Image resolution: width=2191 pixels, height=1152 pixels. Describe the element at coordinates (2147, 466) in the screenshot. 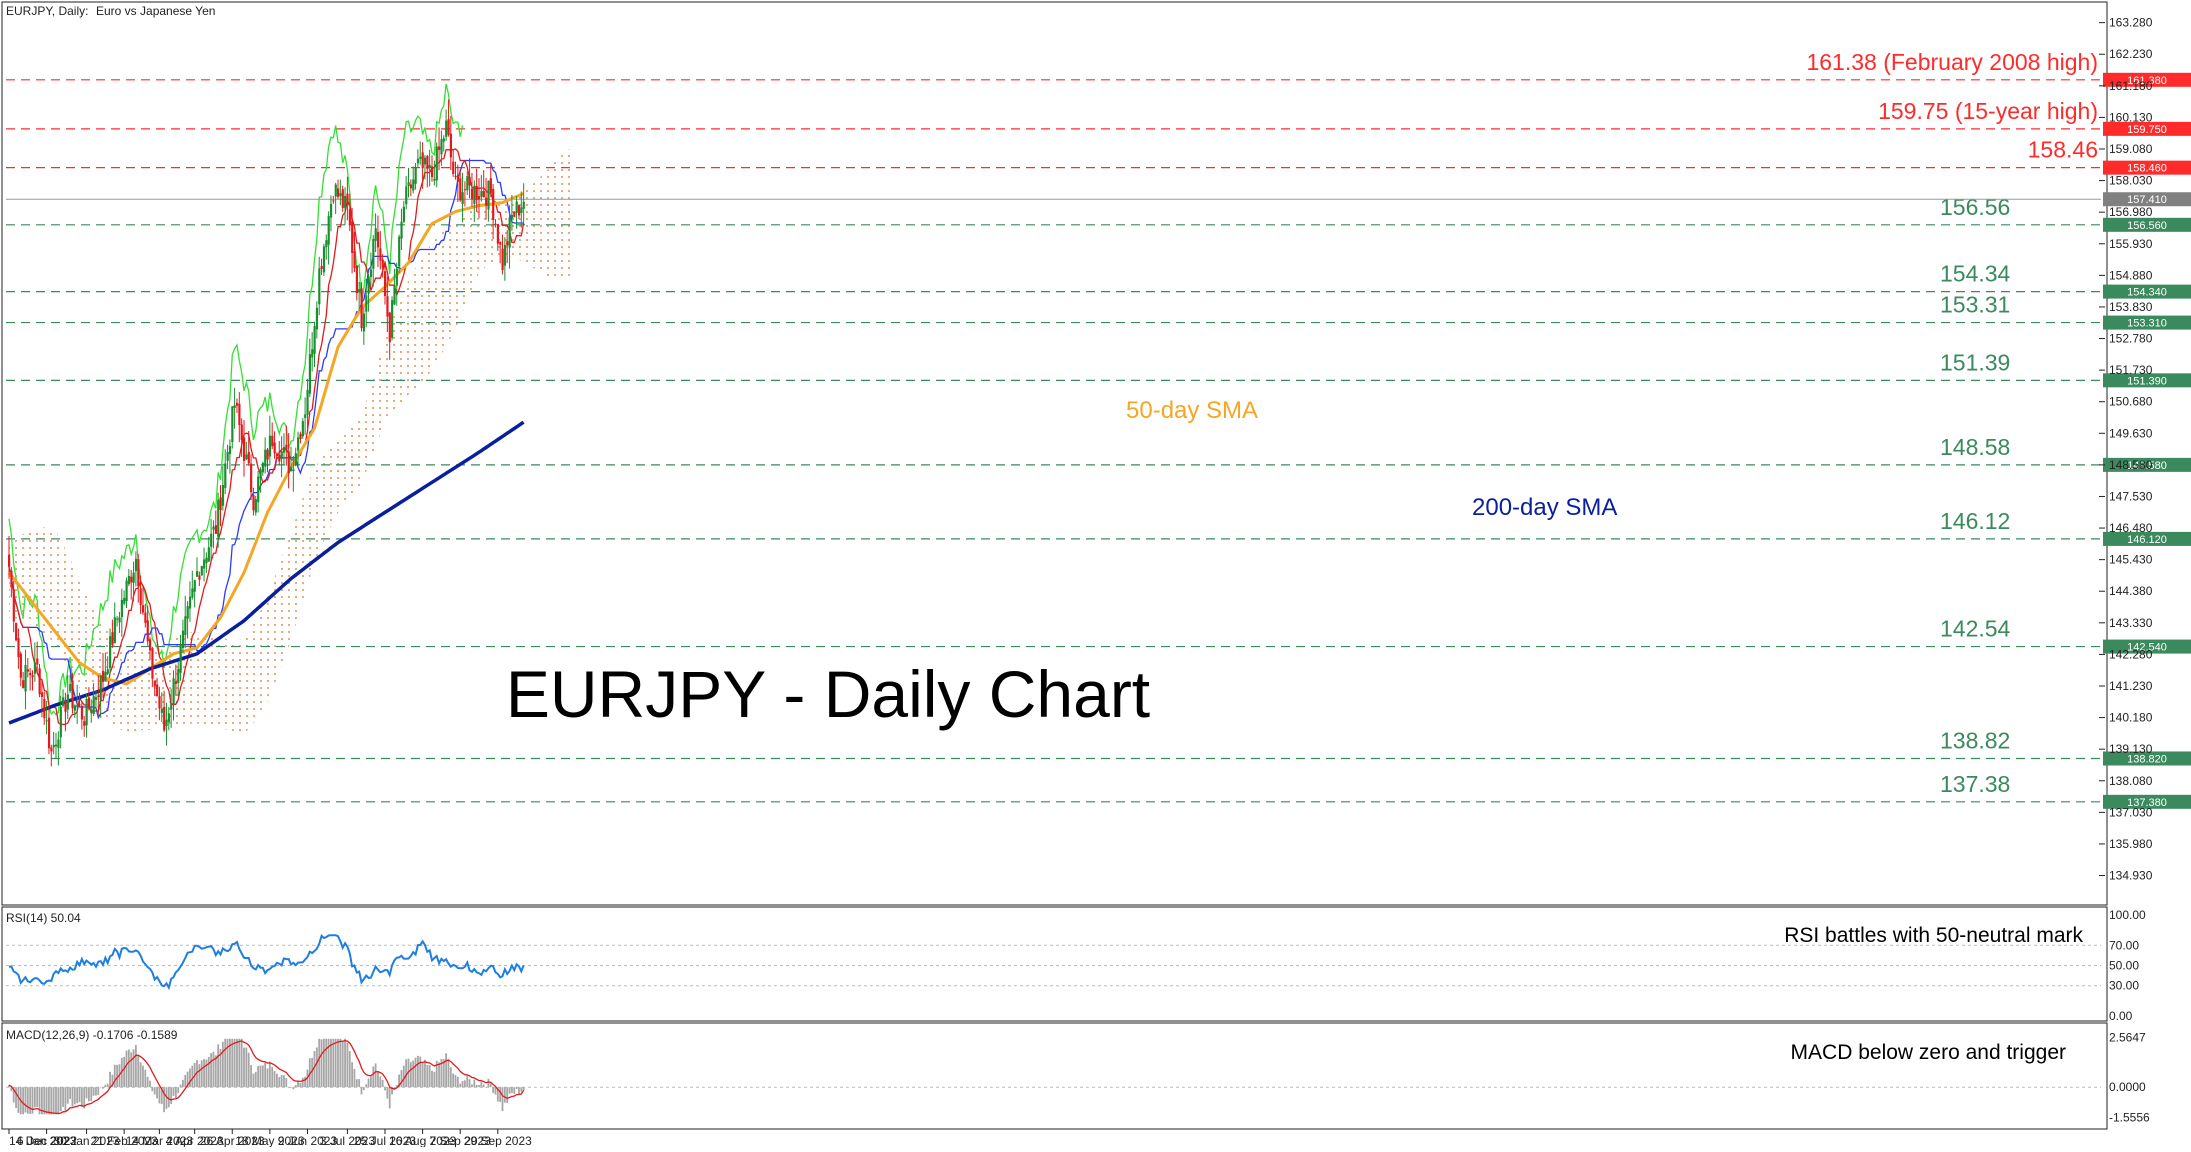

I see `level-tag-7: 148.580` at that location.